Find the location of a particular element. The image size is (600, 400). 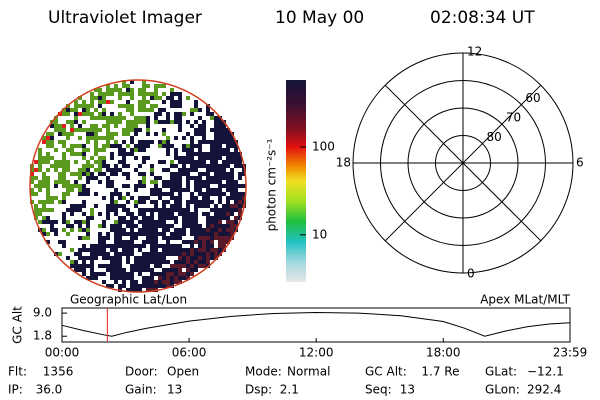

axis-line is located at coordinates (463, 163).